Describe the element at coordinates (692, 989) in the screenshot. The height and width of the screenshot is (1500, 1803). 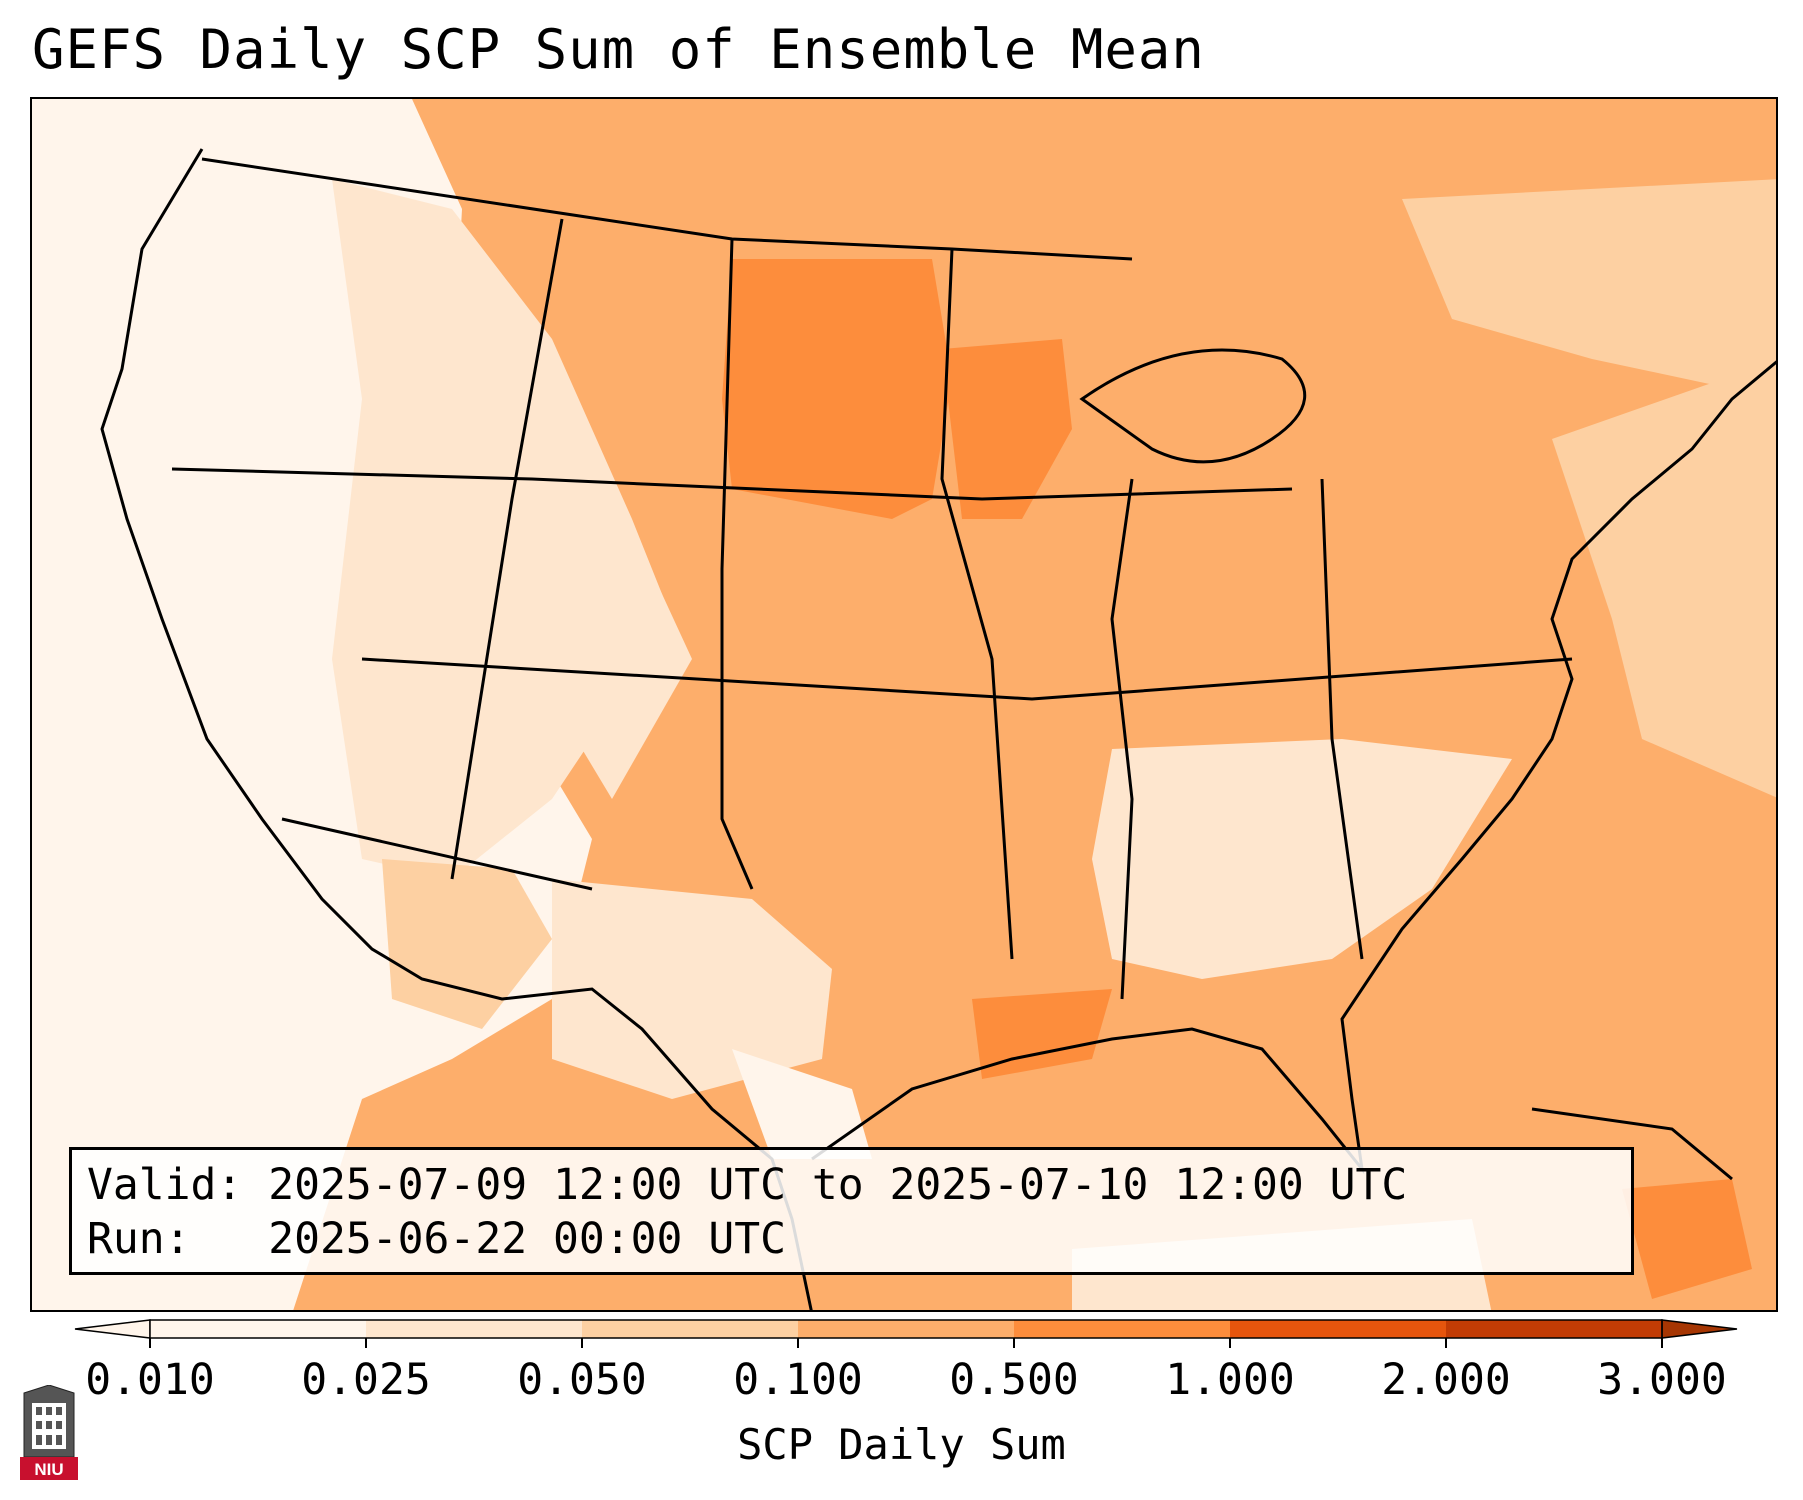
I see `field-light-west-texas` at that location.